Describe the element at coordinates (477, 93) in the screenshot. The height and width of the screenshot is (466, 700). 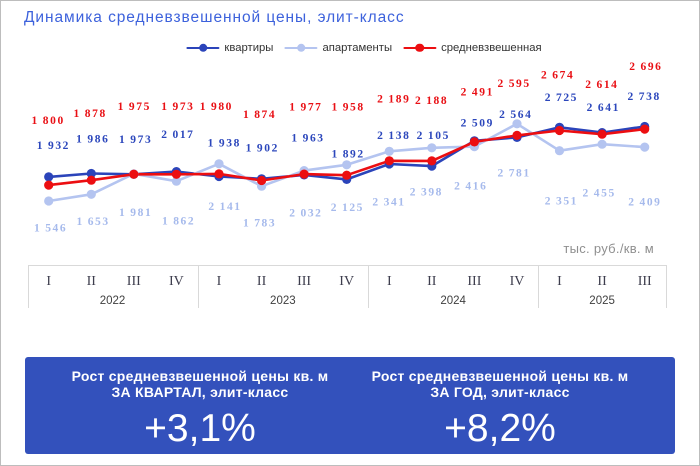
I see `svg-text: 2 491` at that location.